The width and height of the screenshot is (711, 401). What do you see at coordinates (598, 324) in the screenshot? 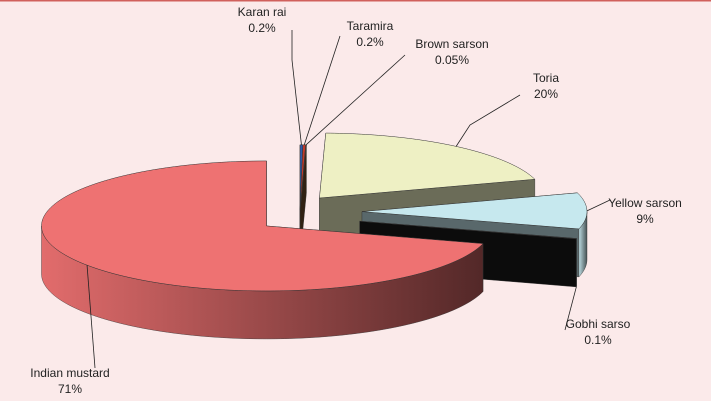
I see `slice-name: Gobhi sarso` at bounding box center [598, 324].